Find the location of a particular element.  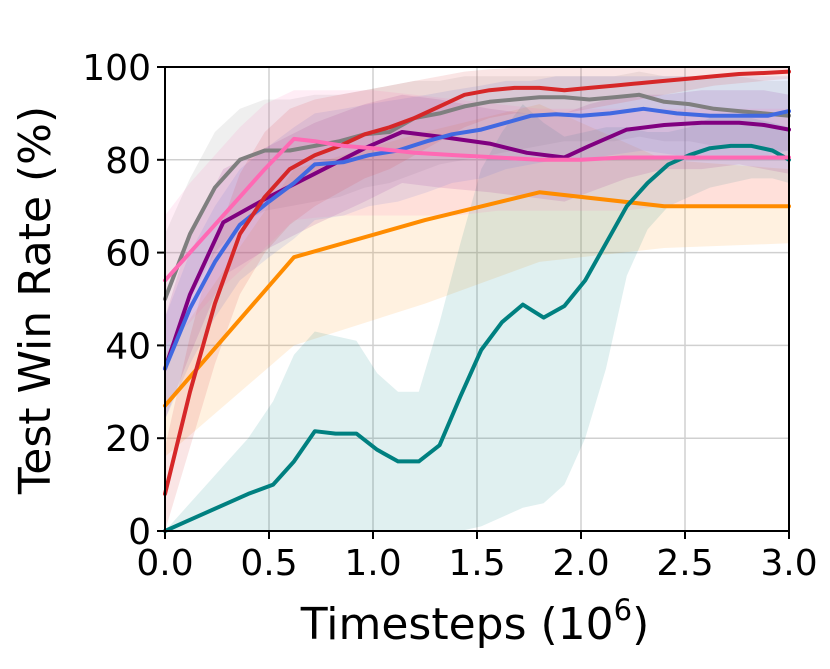

x-axis-title-exponent: 6 is located at coordinates (623, 610).